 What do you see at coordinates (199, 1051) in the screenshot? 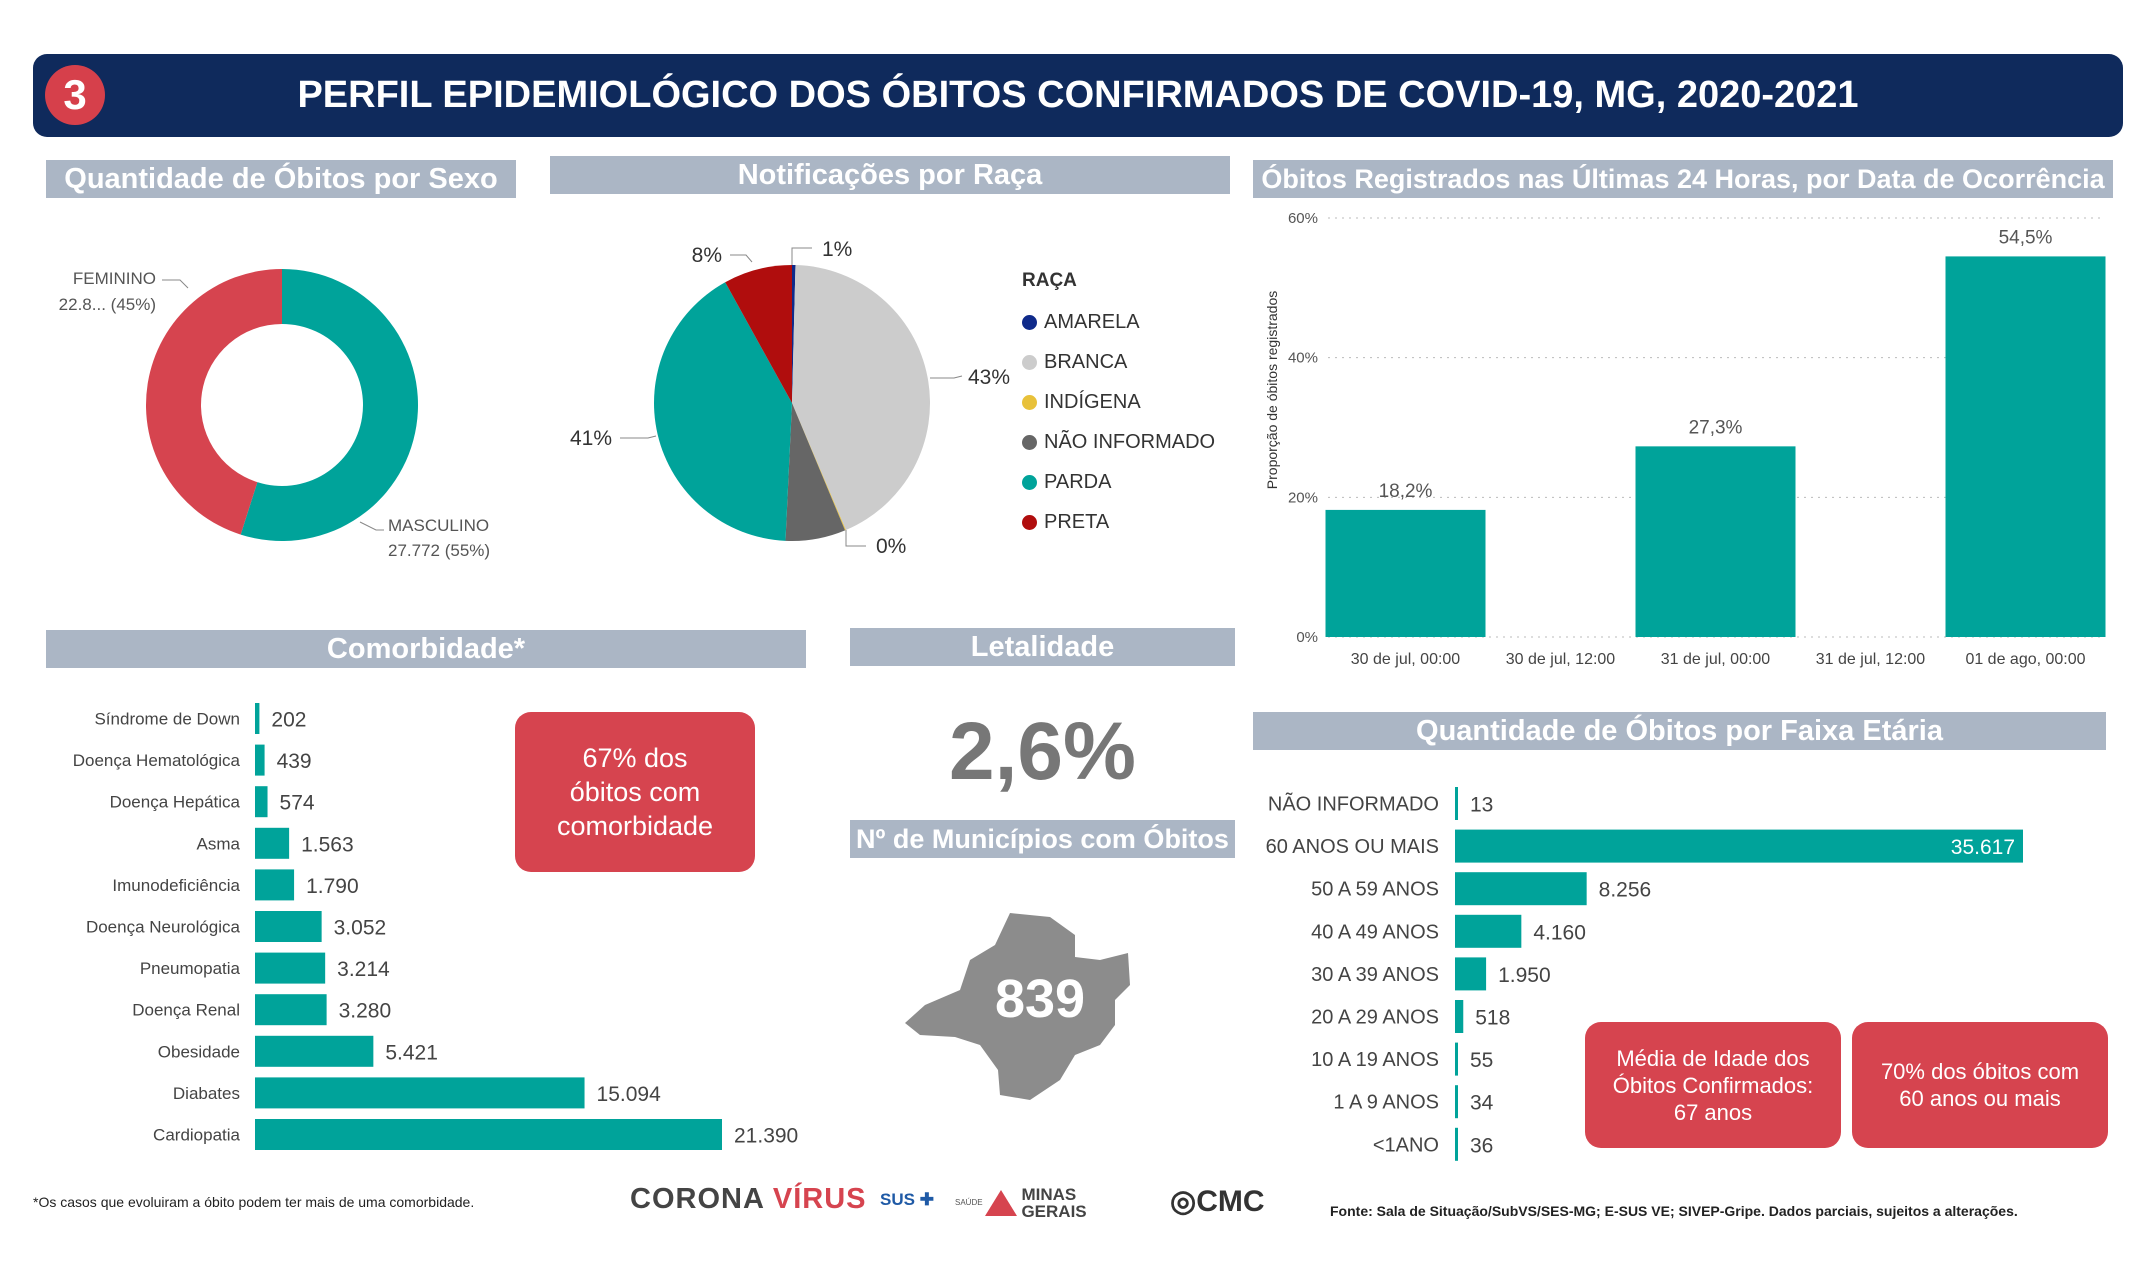
I see `comorbidade-category-label: Obesidade` at bounding box center [199, 1051].